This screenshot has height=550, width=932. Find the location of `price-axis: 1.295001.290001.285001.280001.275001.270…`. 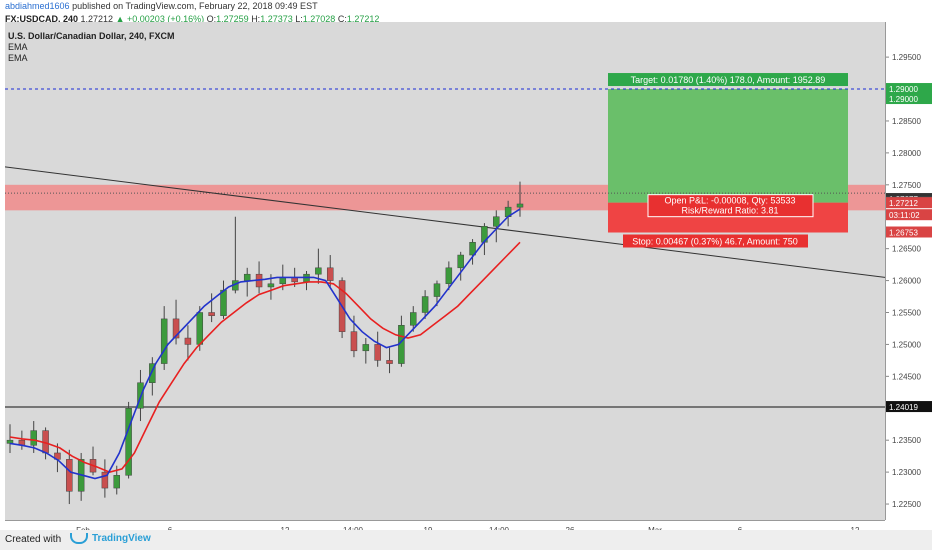

price-axis: 1.295001.290001.285001.280001.275001.270… is located at coordinates (908, 271).